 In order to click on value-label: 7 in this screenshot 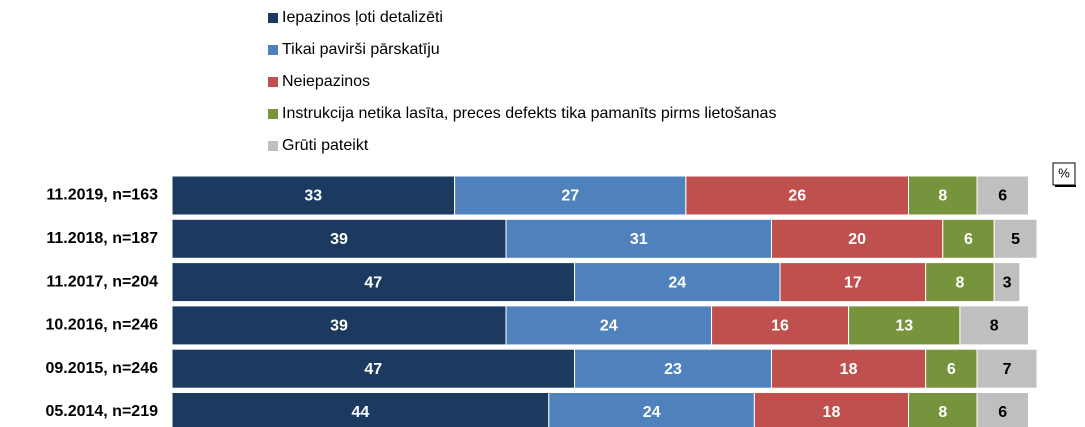, I will do `click(1007, 369)`.